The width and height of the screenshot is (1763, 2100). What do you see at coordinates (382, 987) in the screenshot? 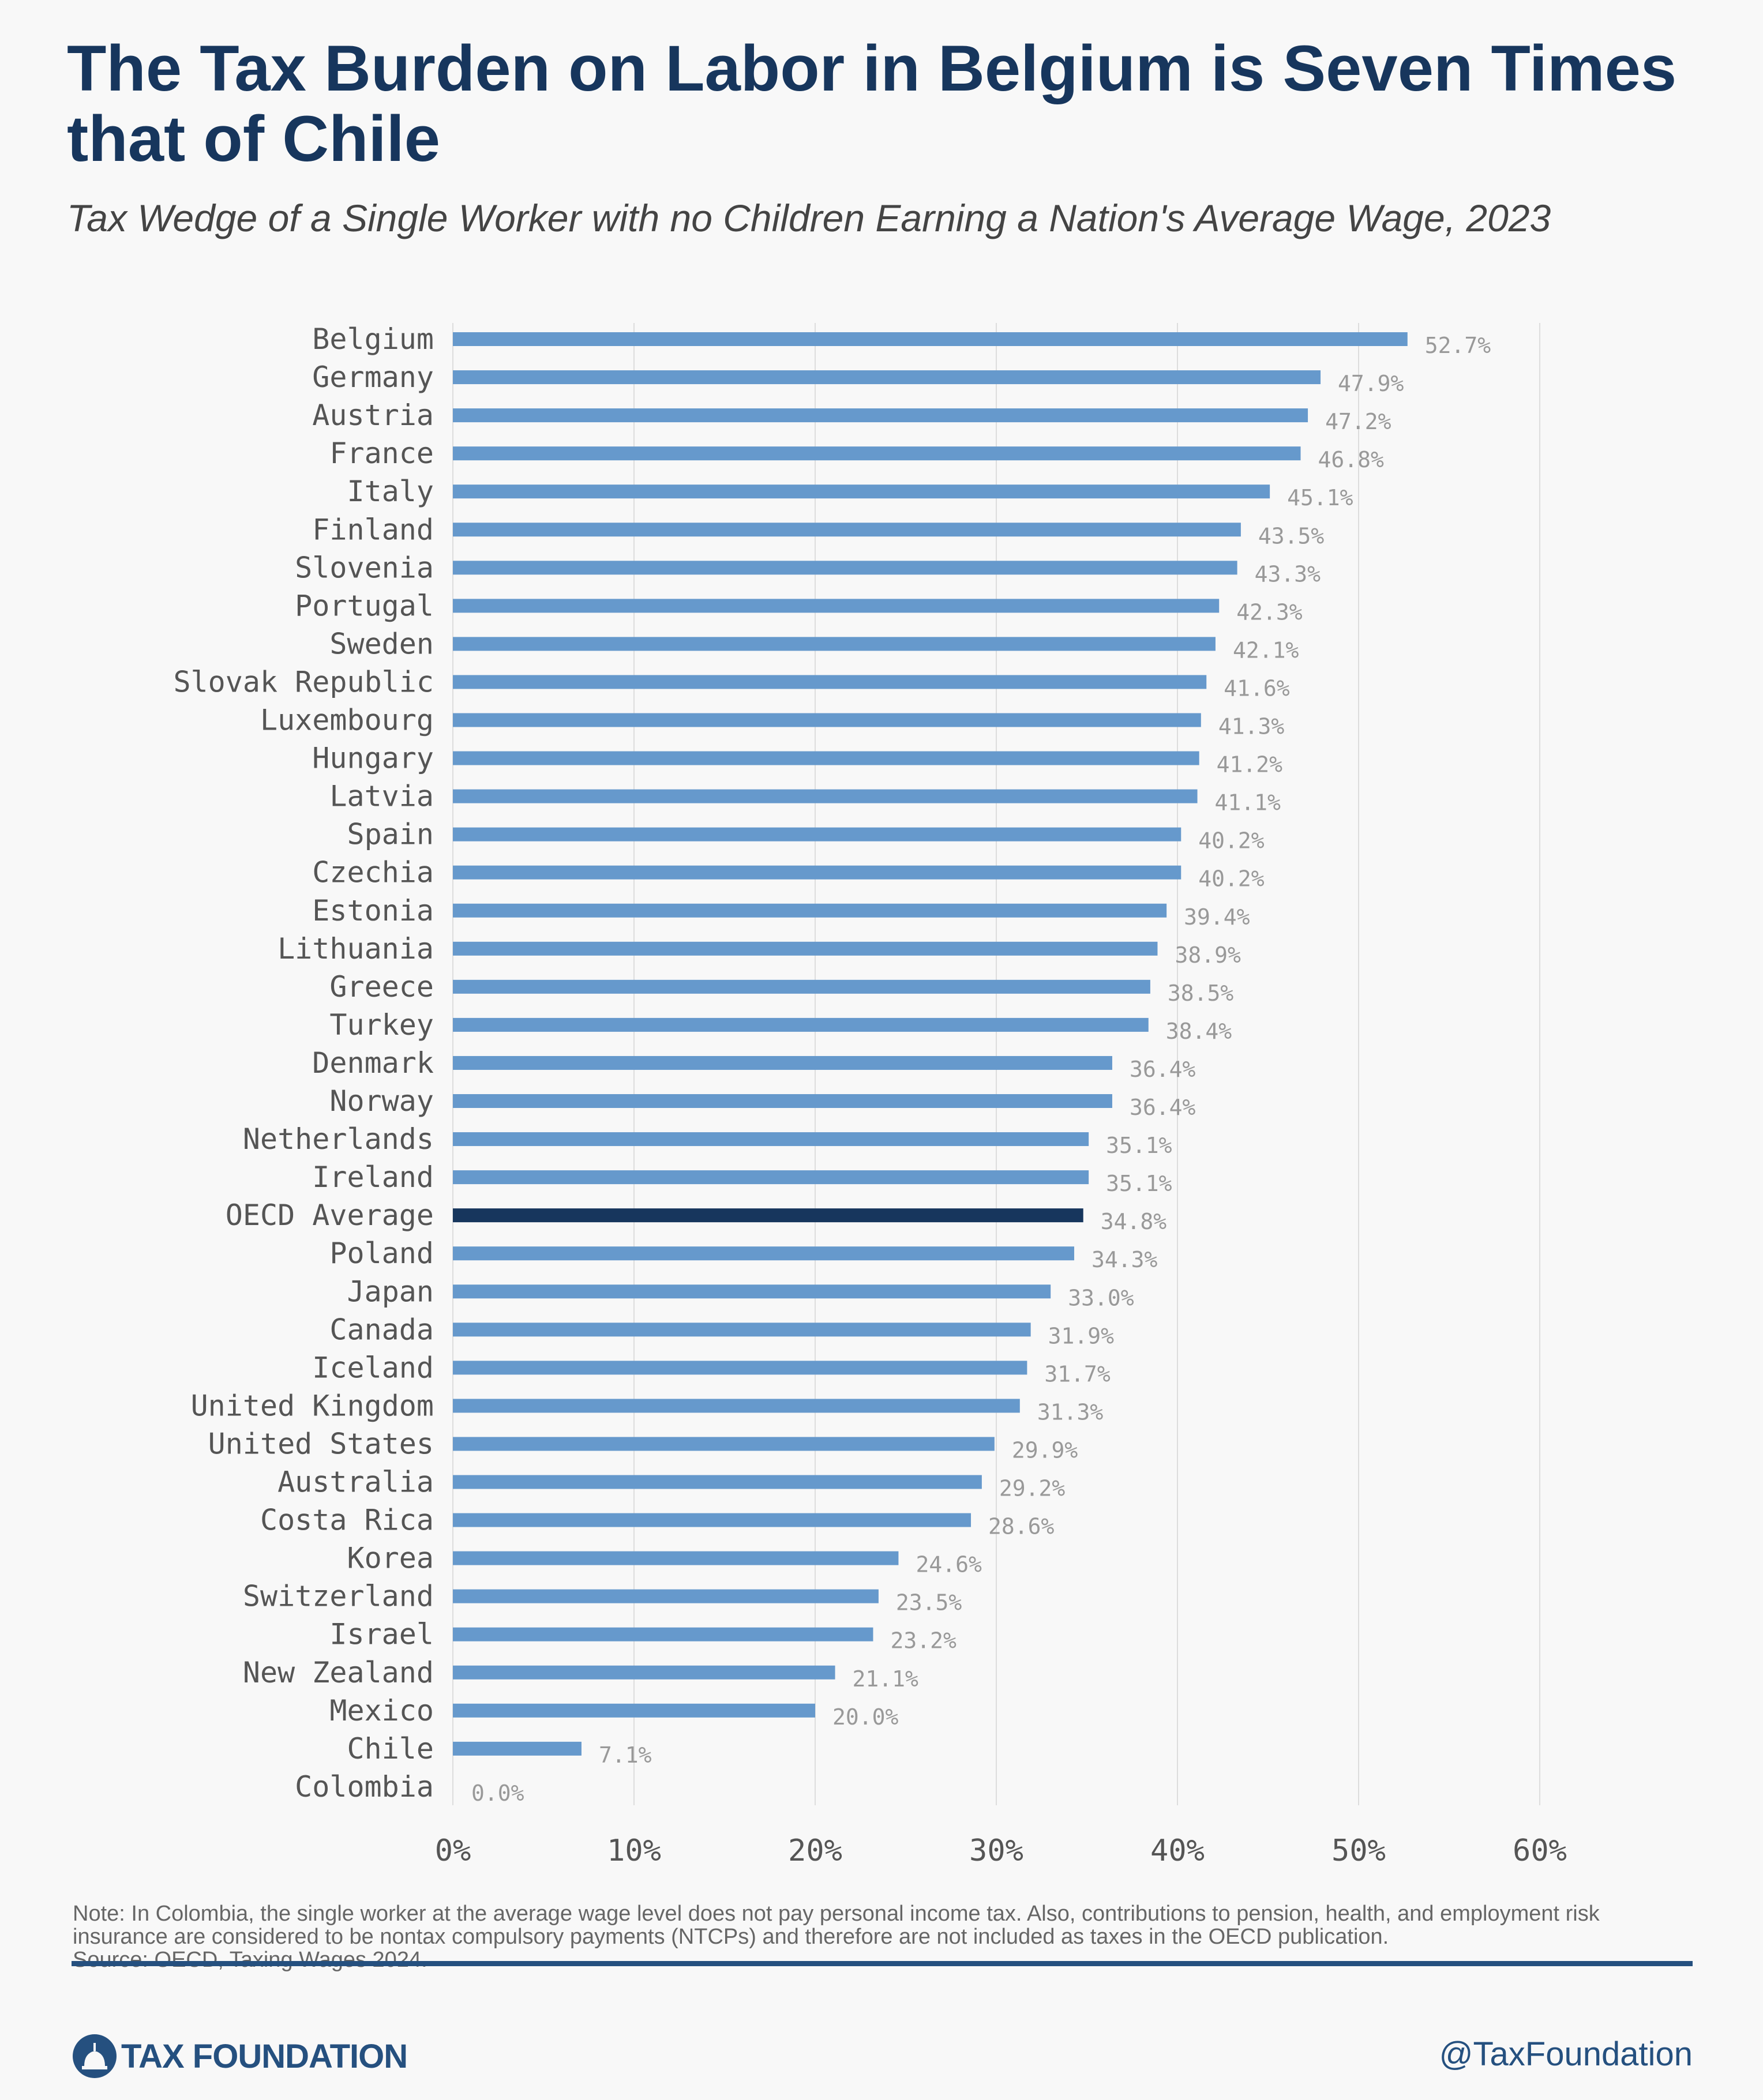
I see `category-label: Greece` at bounding box center [382, 987].